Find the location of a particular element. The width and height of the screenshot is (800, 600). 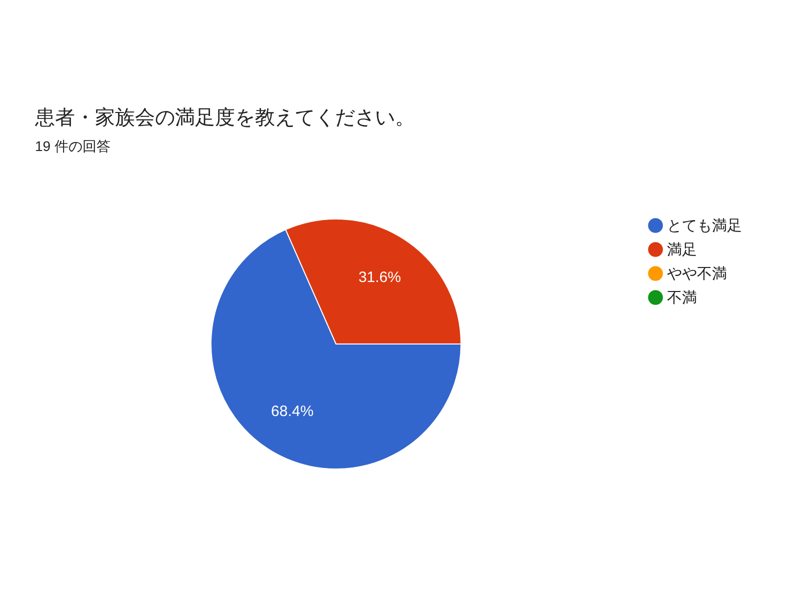

legend-label: やや不満 is located at coordinates (697, 274).